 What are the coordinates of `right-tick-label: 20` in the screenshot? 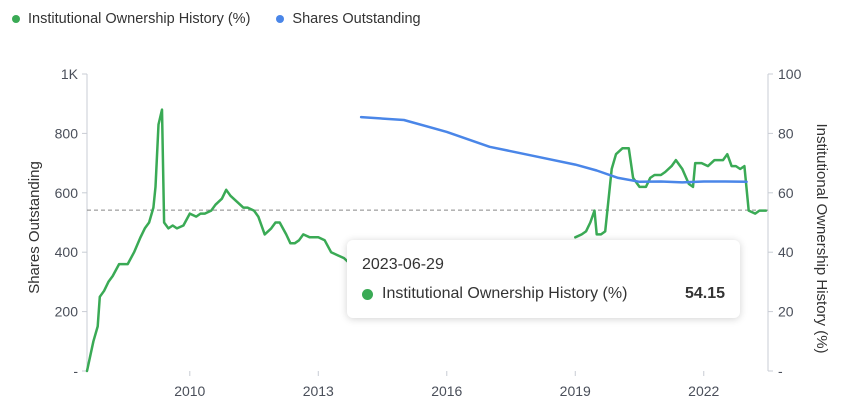 It's located at (786, 312).